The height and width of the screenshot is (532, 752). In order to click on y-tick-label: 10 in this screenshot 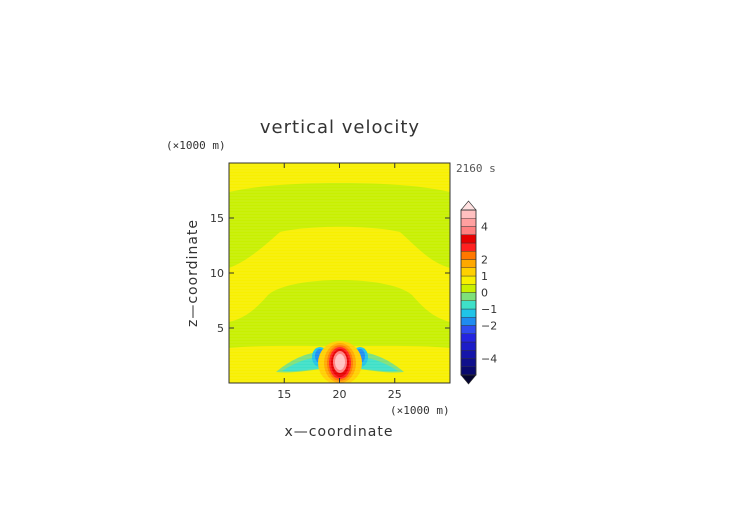, I will do `click(217, 273)`.